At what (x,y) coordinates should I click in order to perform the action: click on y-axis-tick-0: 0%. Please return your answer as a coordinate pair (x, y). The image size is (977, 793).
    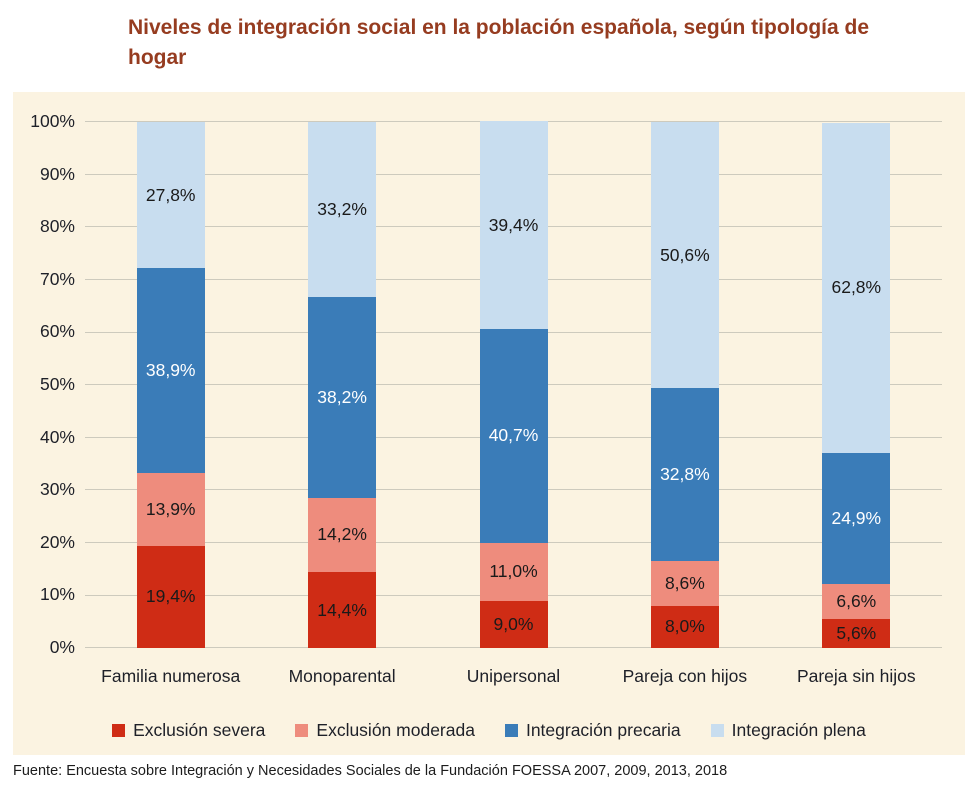
    Looking at the image, I should click on (62, 647).